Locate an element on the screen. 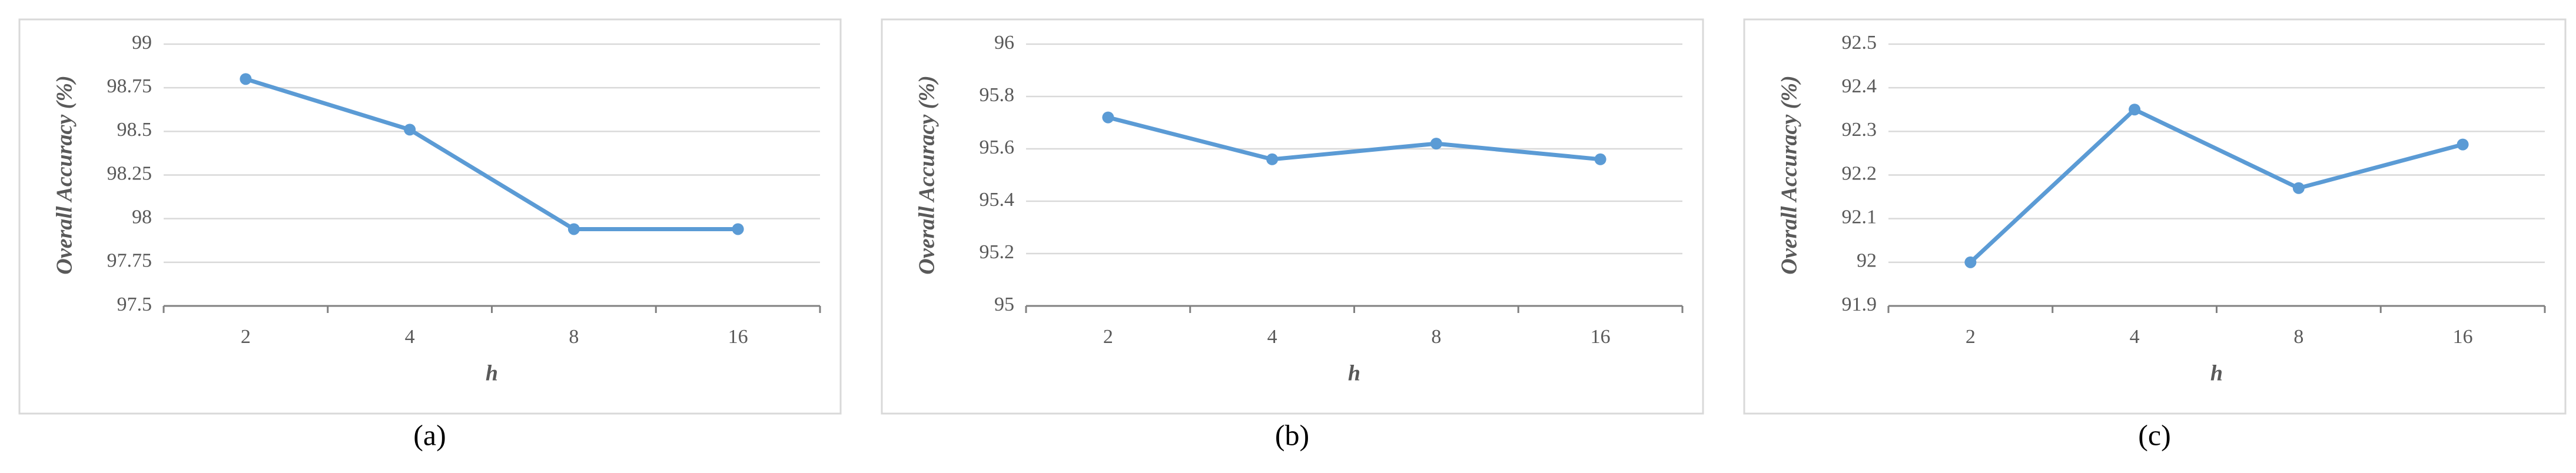  y-tick-label: 95 is located at coordinates (1004, 304).